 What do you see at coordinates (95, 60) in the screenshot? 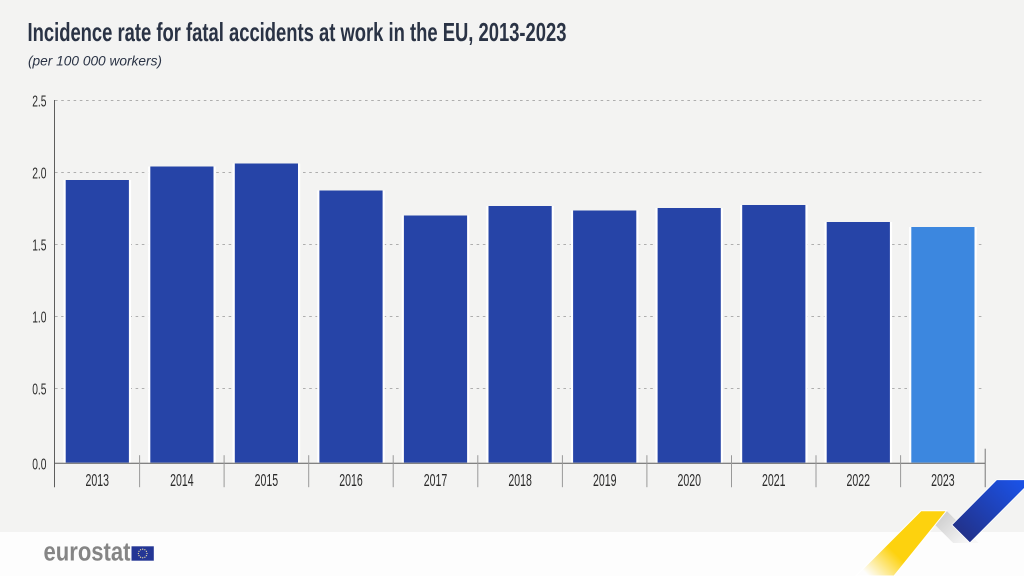
I see `svg-text: (per 100 000 workers)` at bounding box center [95, 60].